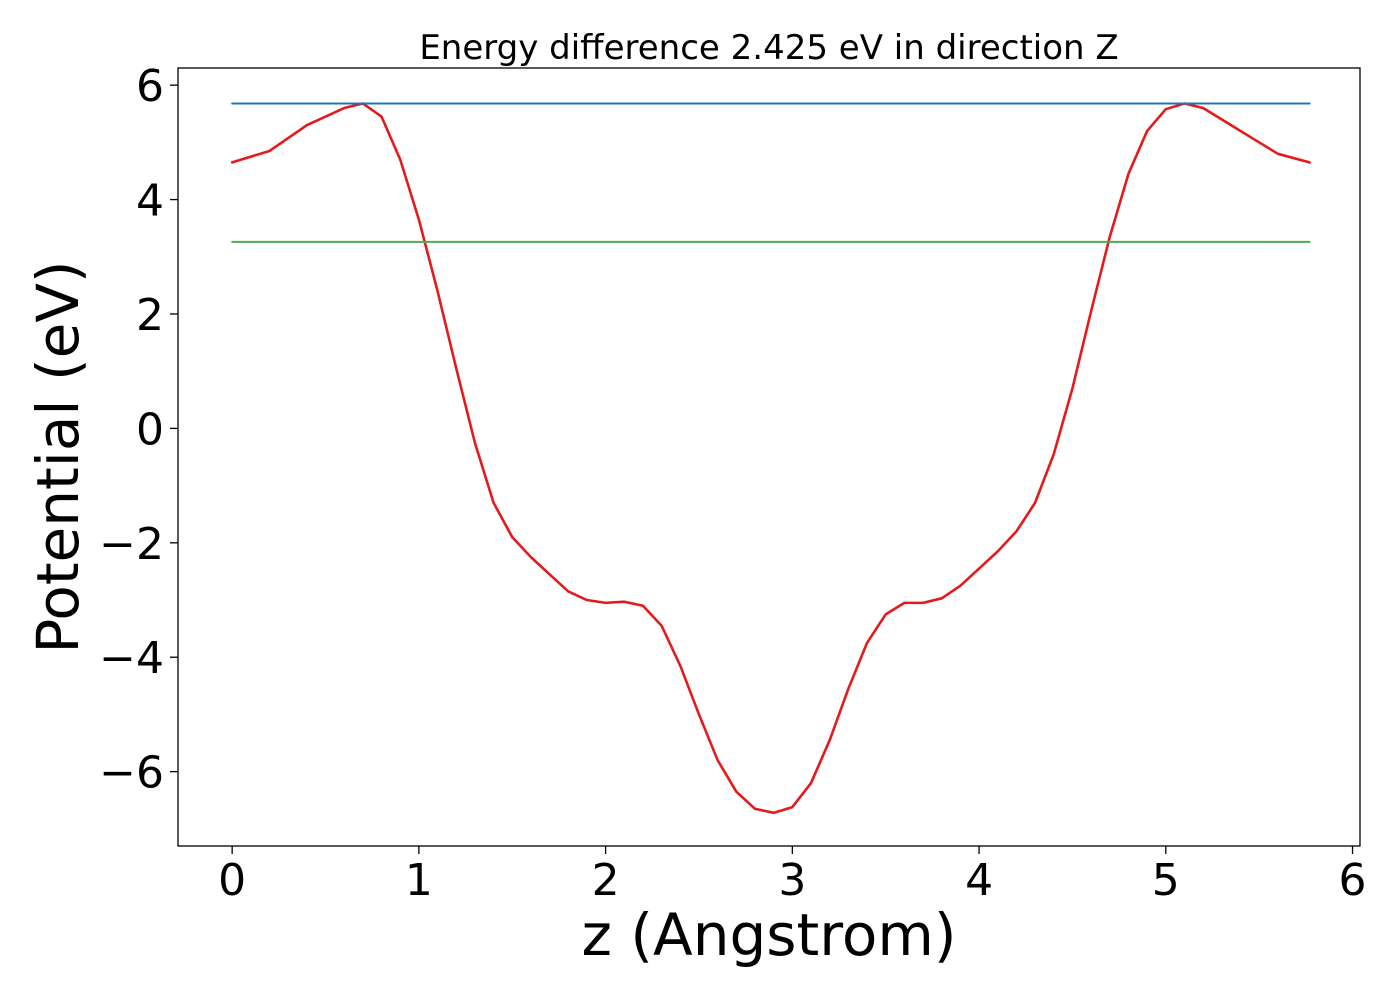 Image resolution: width=1400 pixels, height=1000 pixels. What do you see at coordinates (131, 658) in the screenshot?
I see `y-tick-label: −4` at bounding box center [131, 658].